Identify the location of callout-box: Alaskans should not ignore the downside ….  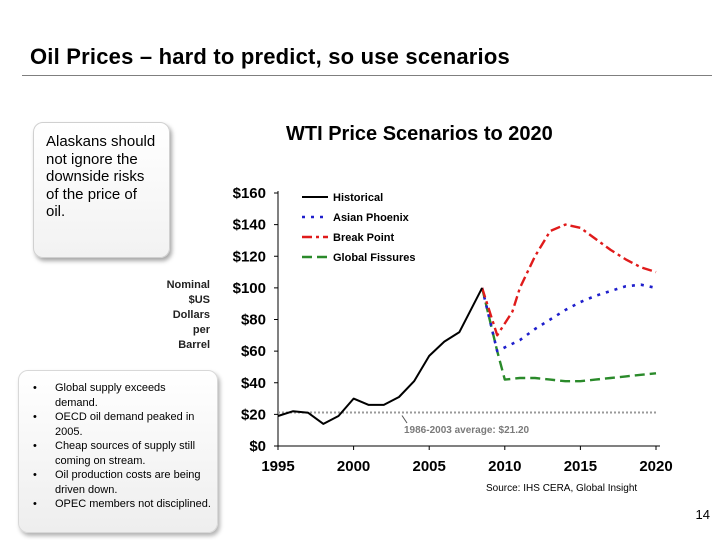
(101, 190).